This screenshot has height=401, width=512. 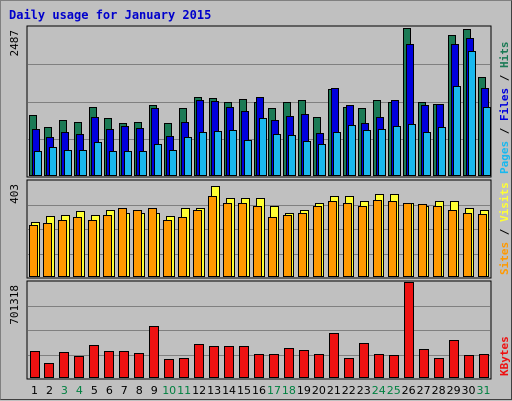 I want to click on y-max-label: 403, so click(x=14, y=194).